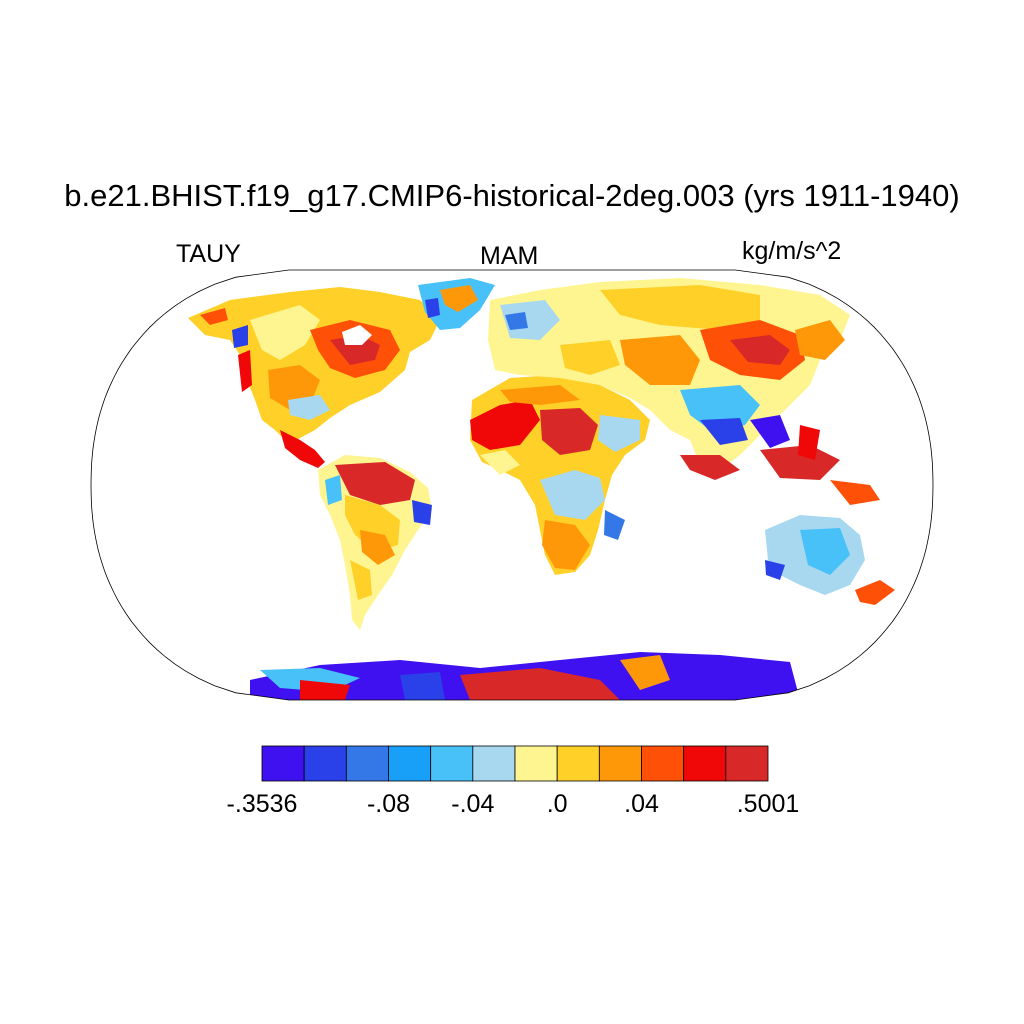 This screenshot has height=1024, width=1024. I want to click on colorbar-tick-label: .04, so click(641, 804).